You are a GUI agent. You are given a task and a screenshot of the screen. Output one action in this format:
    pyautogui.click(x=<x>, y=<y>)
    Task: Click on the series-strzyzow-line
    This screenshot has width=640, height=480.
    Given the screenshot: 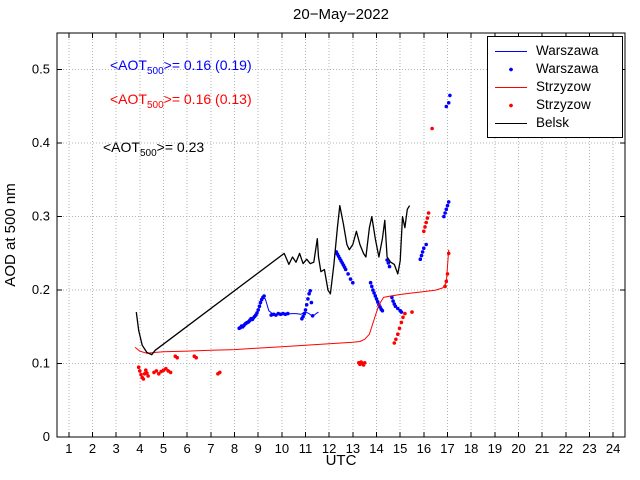 What is the action you would take?
    pyautogui.click(x=292, y=301)
    